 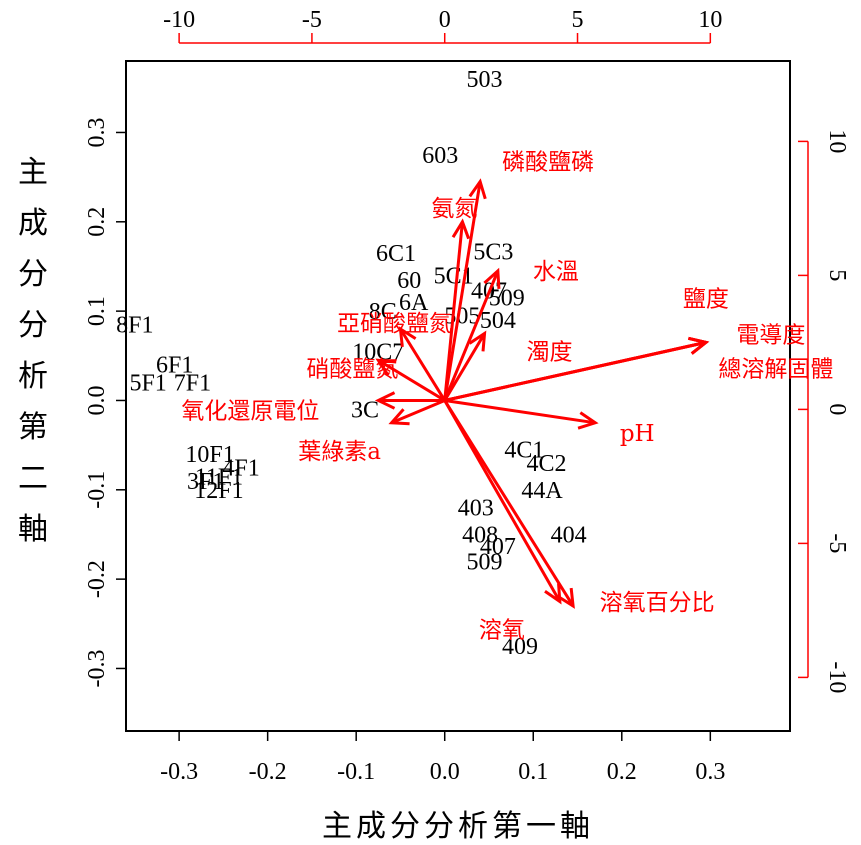 I want to click on observation-point-label: 408, so click(x=480, y=535).